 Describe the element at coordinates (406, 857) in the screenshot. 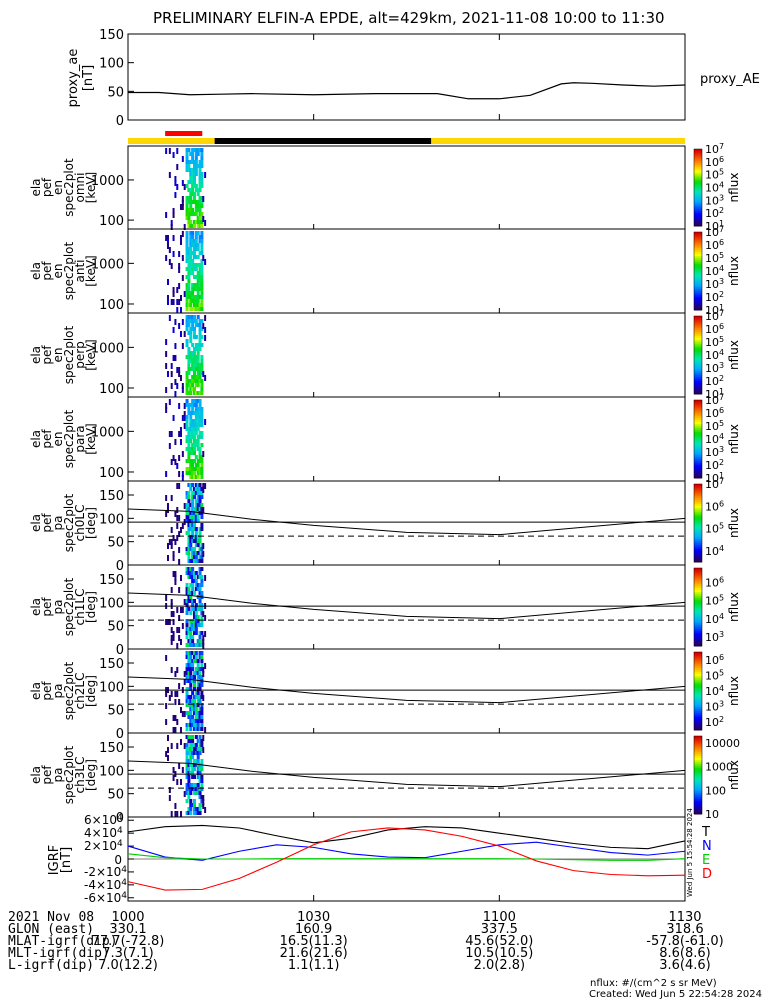

I see `igrf-series-E` at that location.